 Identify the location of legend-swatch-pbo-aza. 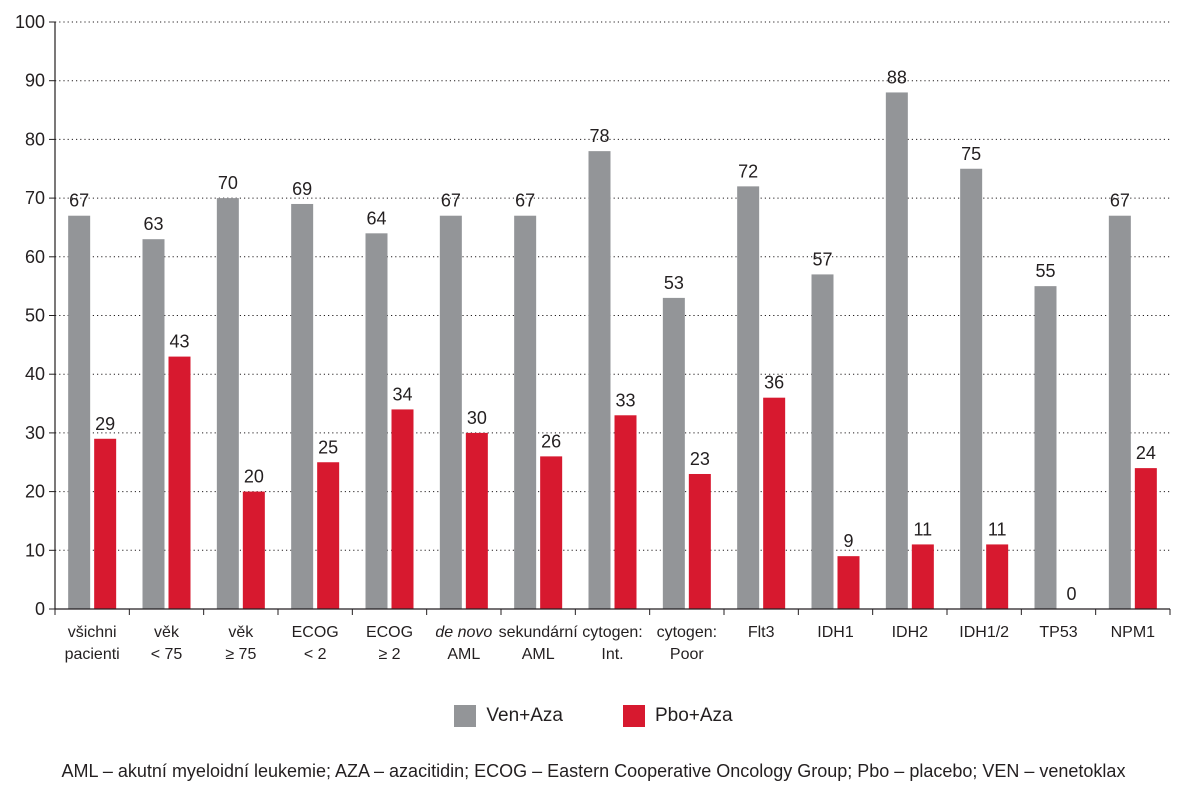
(633, 716).